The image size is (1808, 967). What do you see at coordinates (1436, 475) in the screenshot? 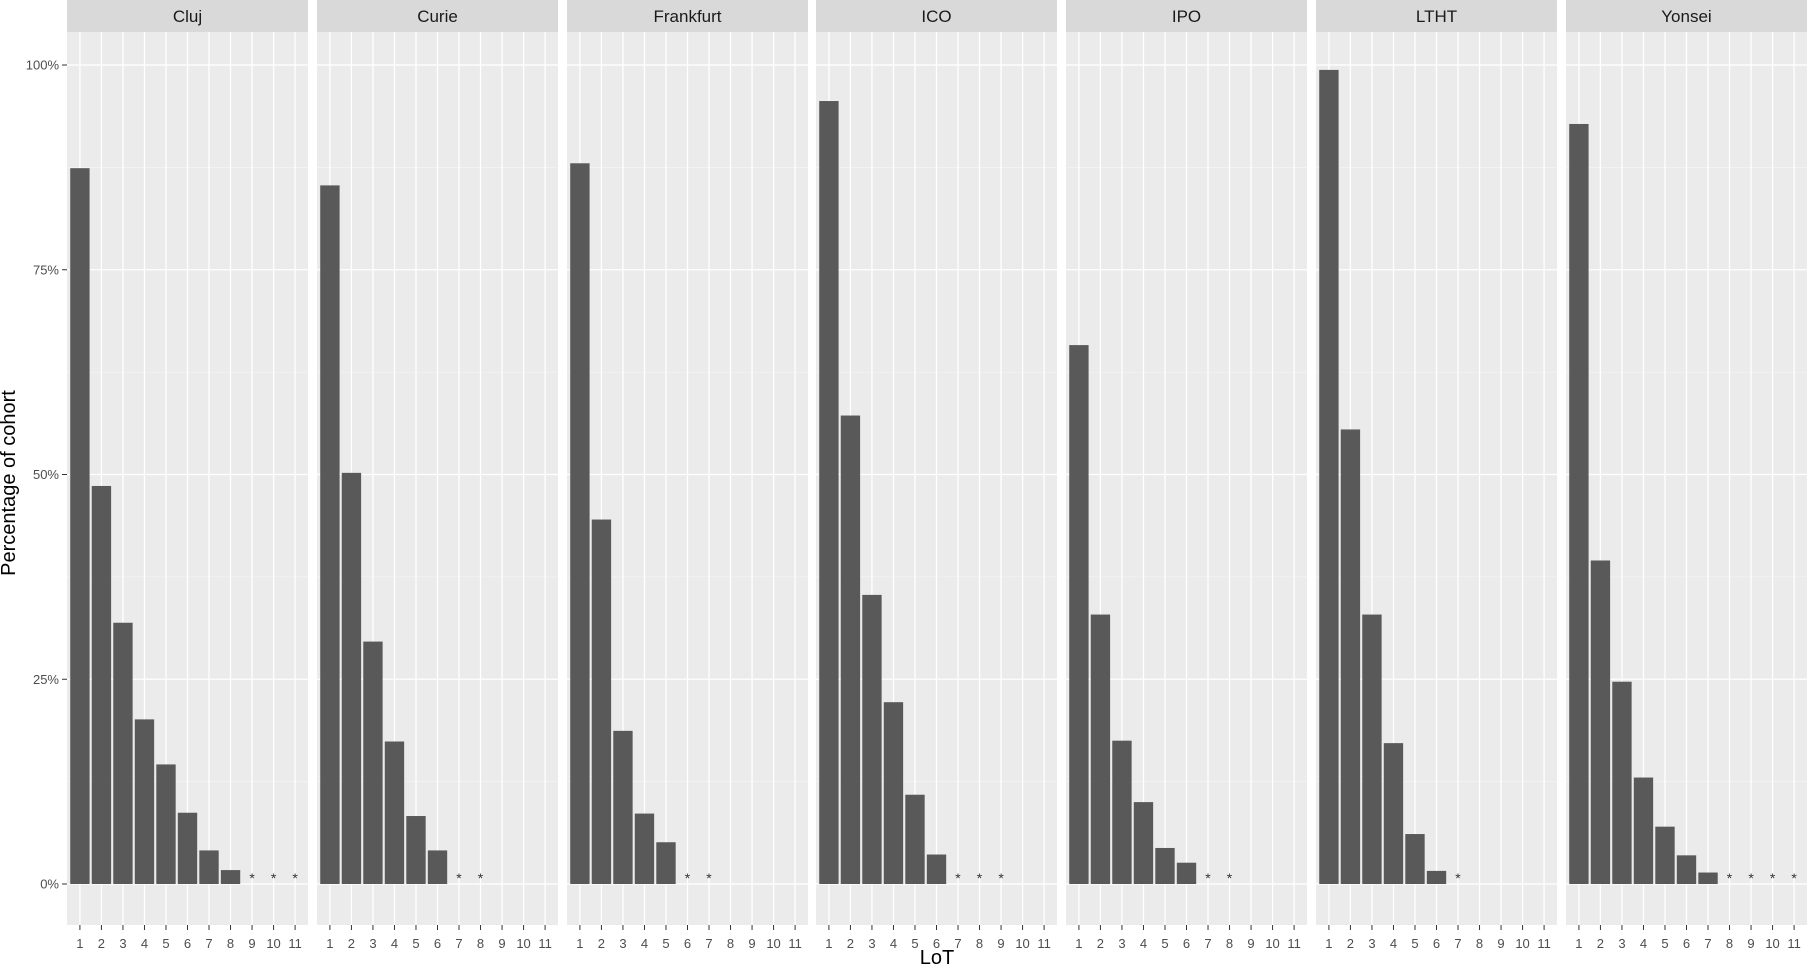
I see `facet-panel: LTHT * 1 2 3 4 5 6 7 8 9 10 11` at bounding box center [1436, 475].